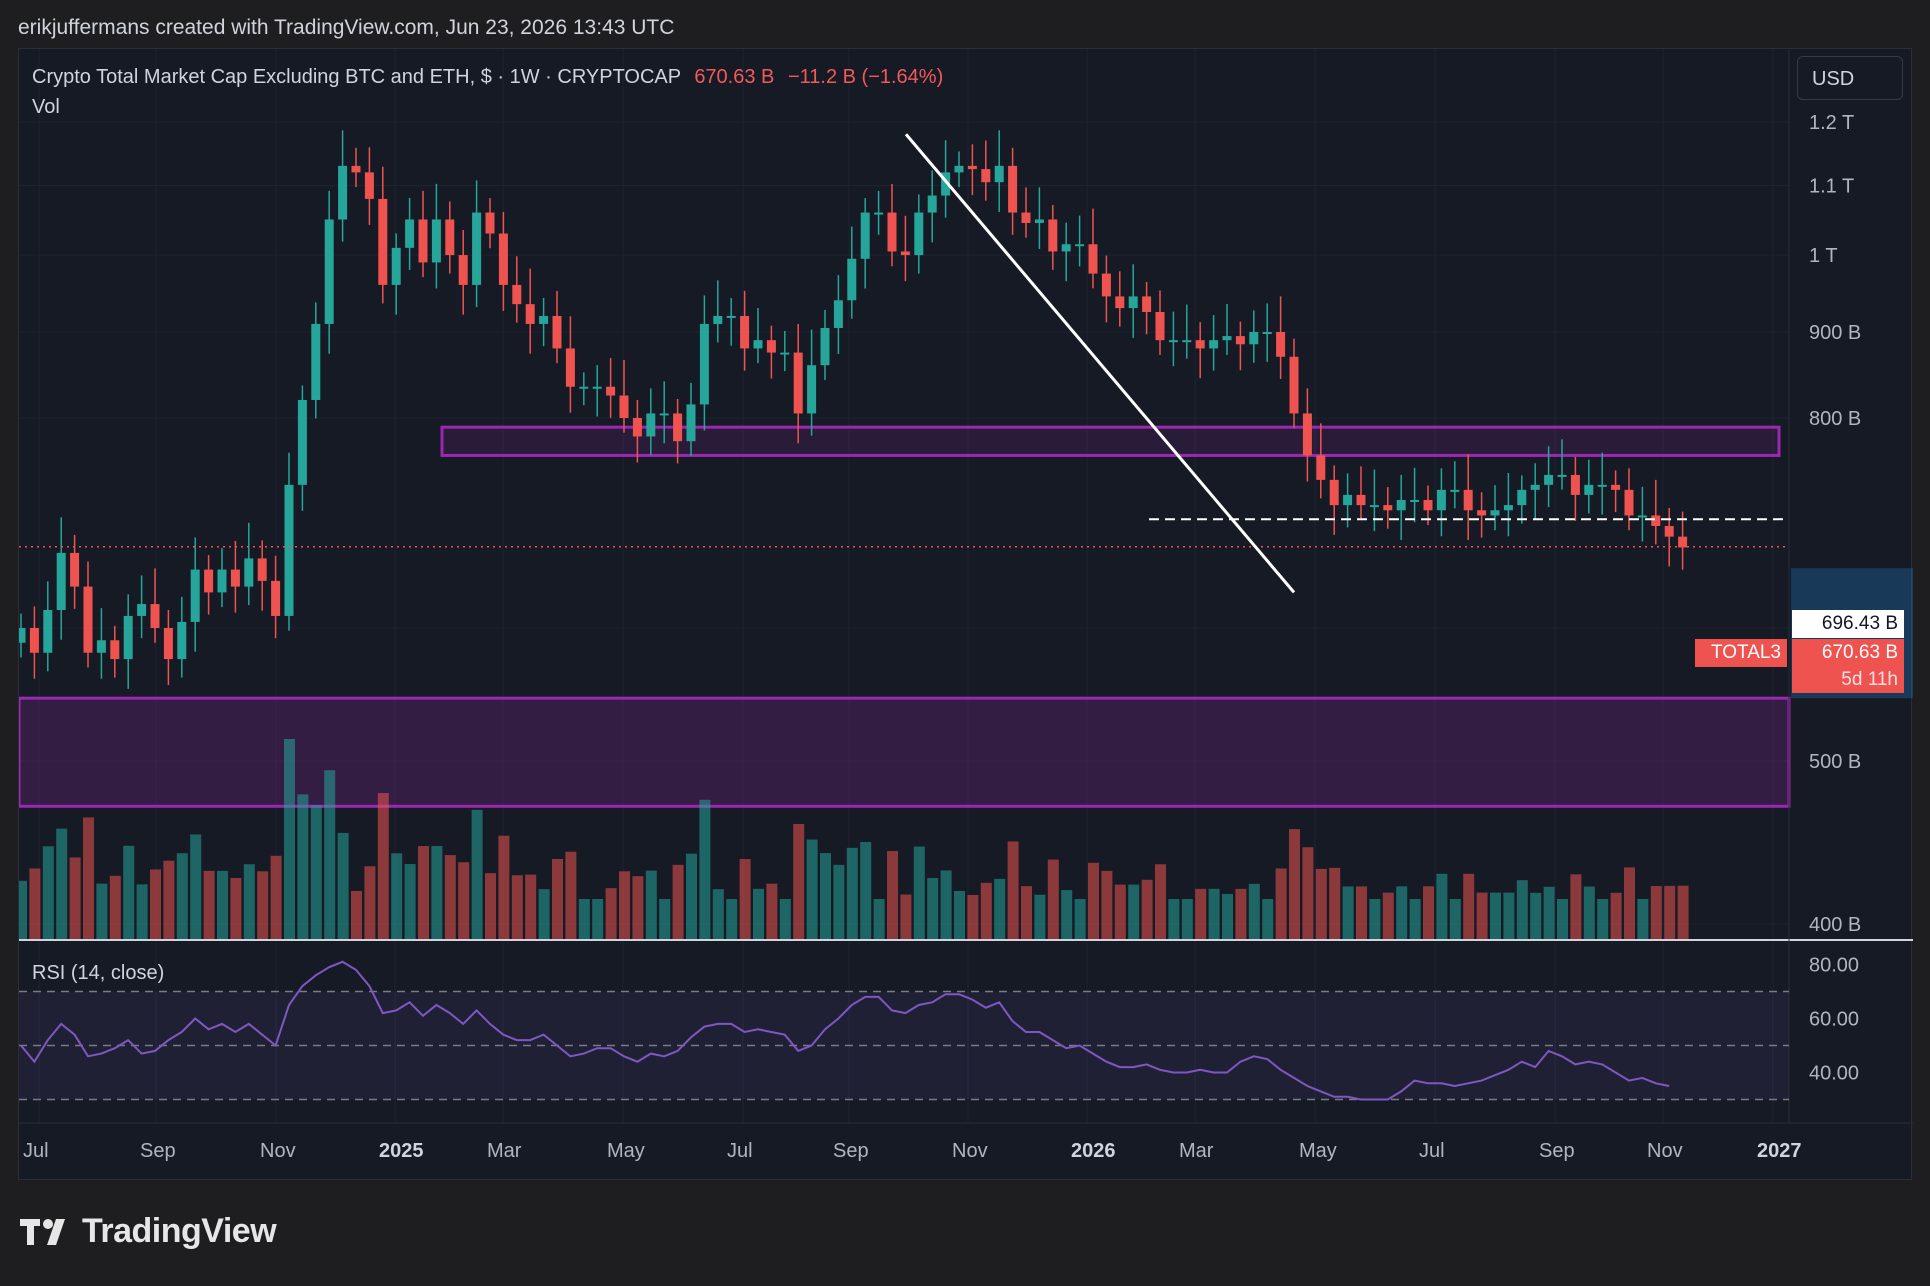 This screenshot has height=1286, width=1930. Describe the element at coordinates (1848, 653) in the screenshot. I see `last-price-tag: 670.63 B` at that location.